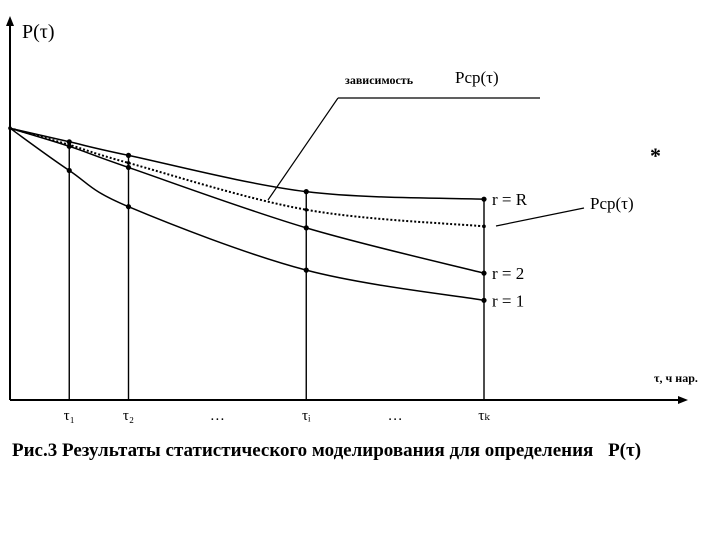 The width and height of the screenshot is (720, 540). Describe the element at coordinates (510, 250) in the screenshot. I see `curve-label-group: r = R r = 2 r = 1` at that location.